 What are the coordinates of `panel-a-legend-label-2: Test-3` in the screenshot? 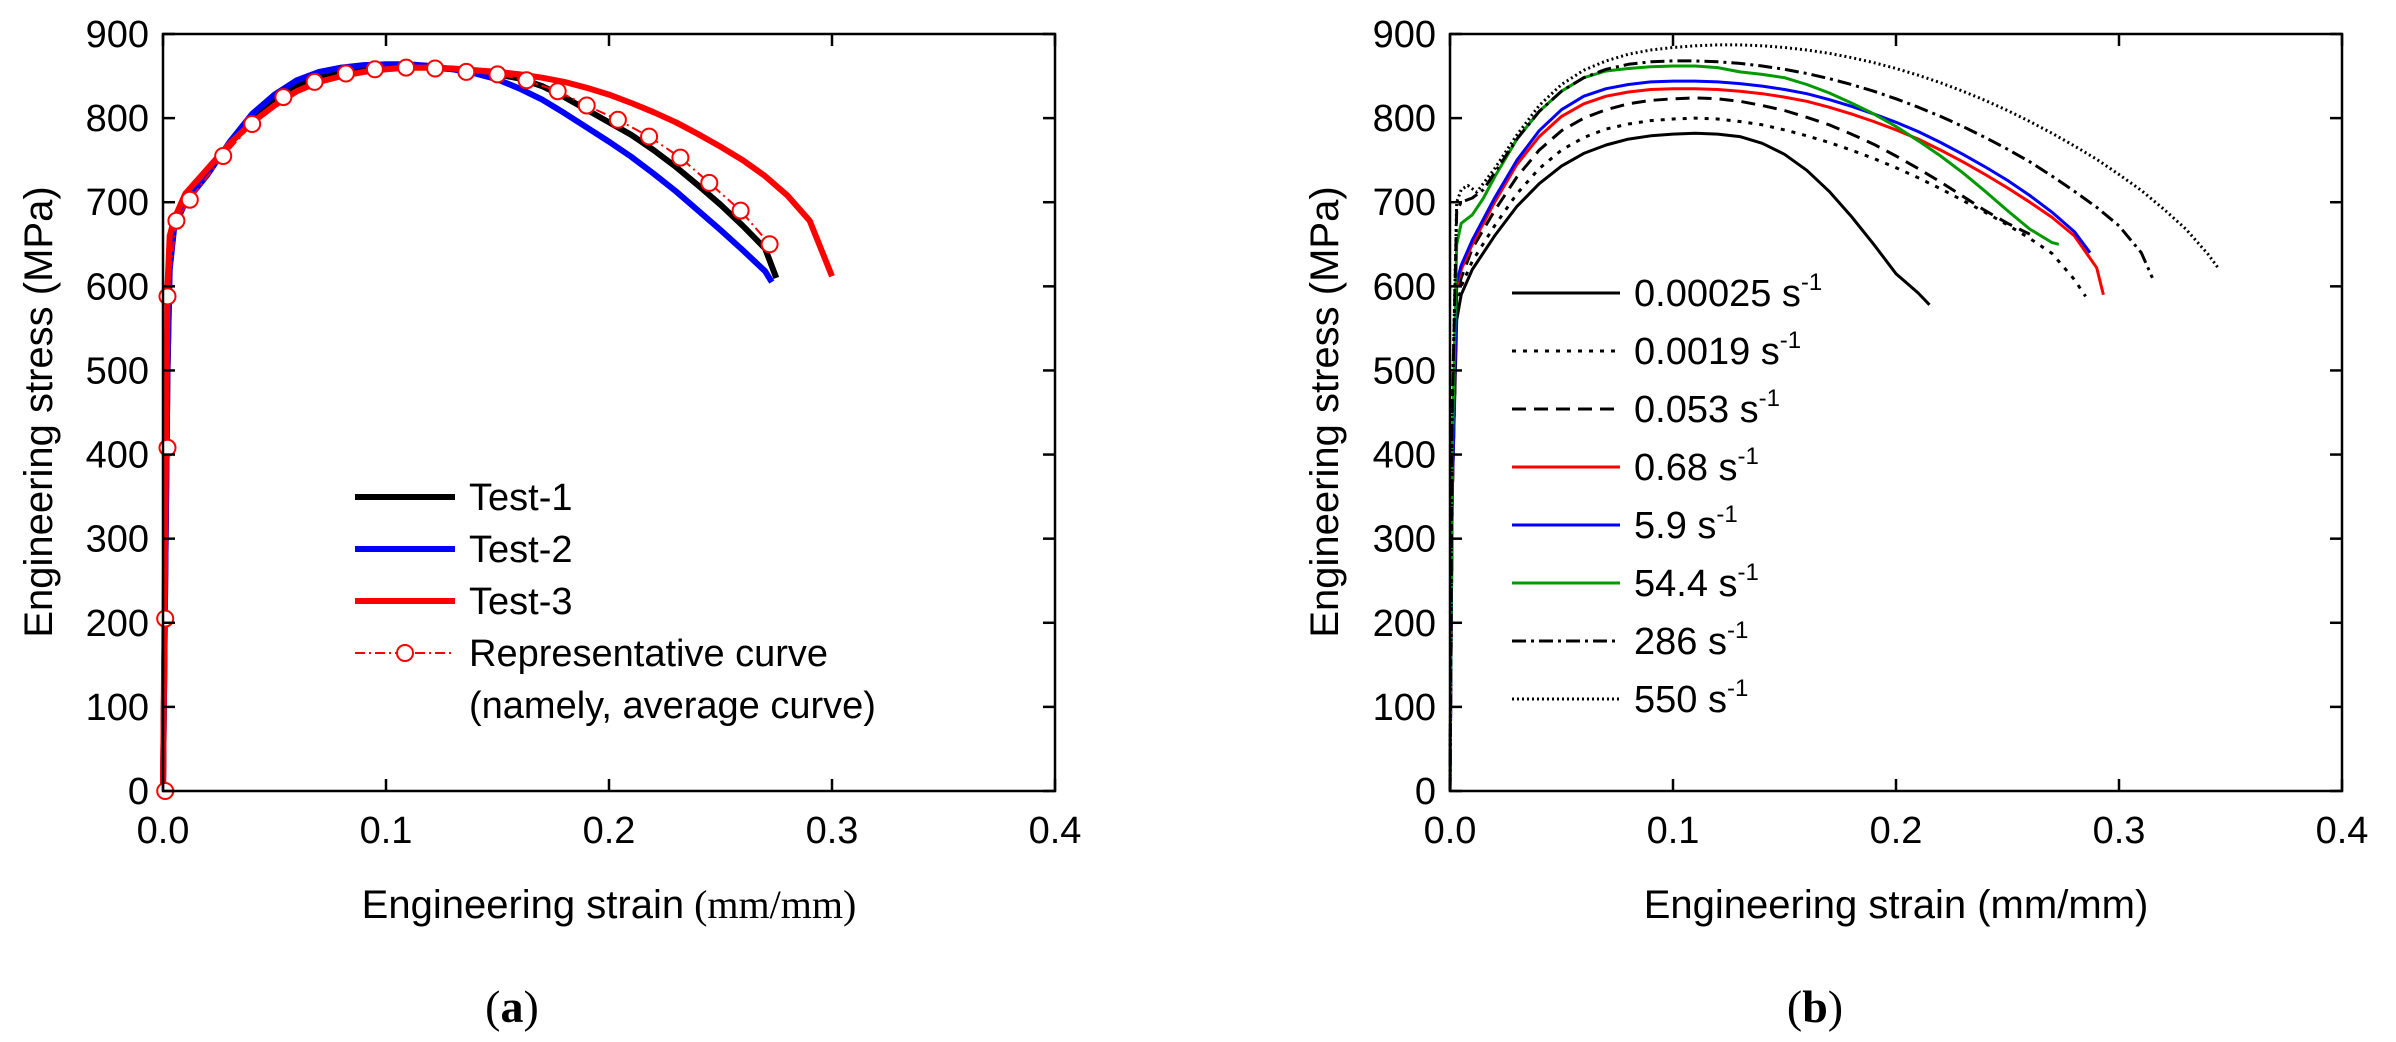 It's located at (520, 602).